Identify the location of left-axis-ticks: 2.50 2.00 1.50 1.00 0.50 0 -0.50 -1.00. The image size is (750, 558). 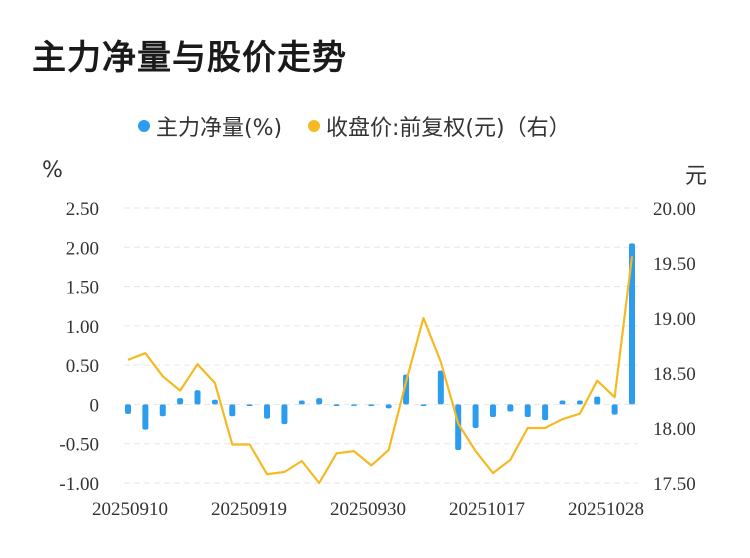
(79, 347).